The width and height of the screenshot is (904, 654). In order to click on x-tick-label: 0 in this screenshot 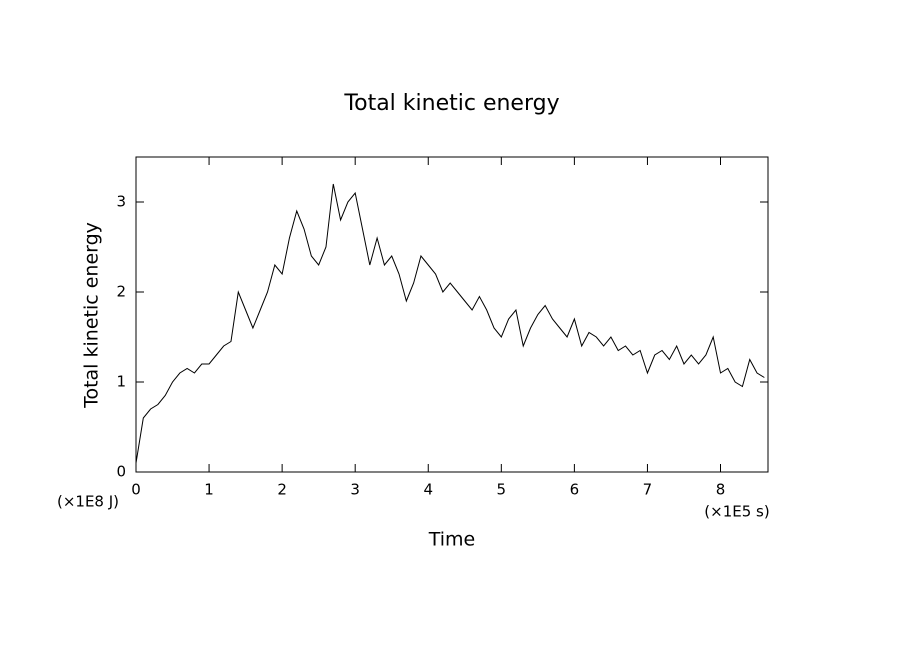, I will do `click(136, 490)`.